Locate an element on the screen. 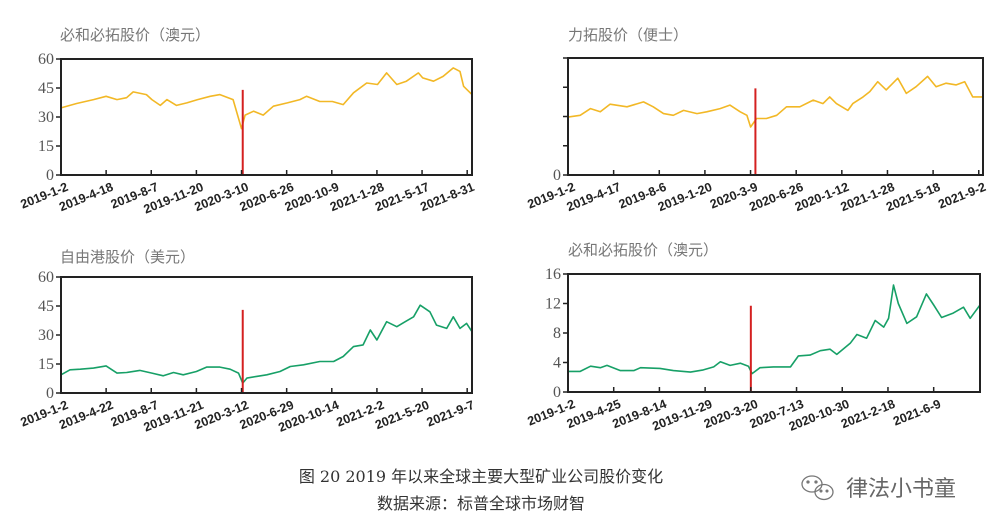 Image resolution: width=1003 pixels, height=527 pixels. wechat-icon is located at coordinates (817, 488).